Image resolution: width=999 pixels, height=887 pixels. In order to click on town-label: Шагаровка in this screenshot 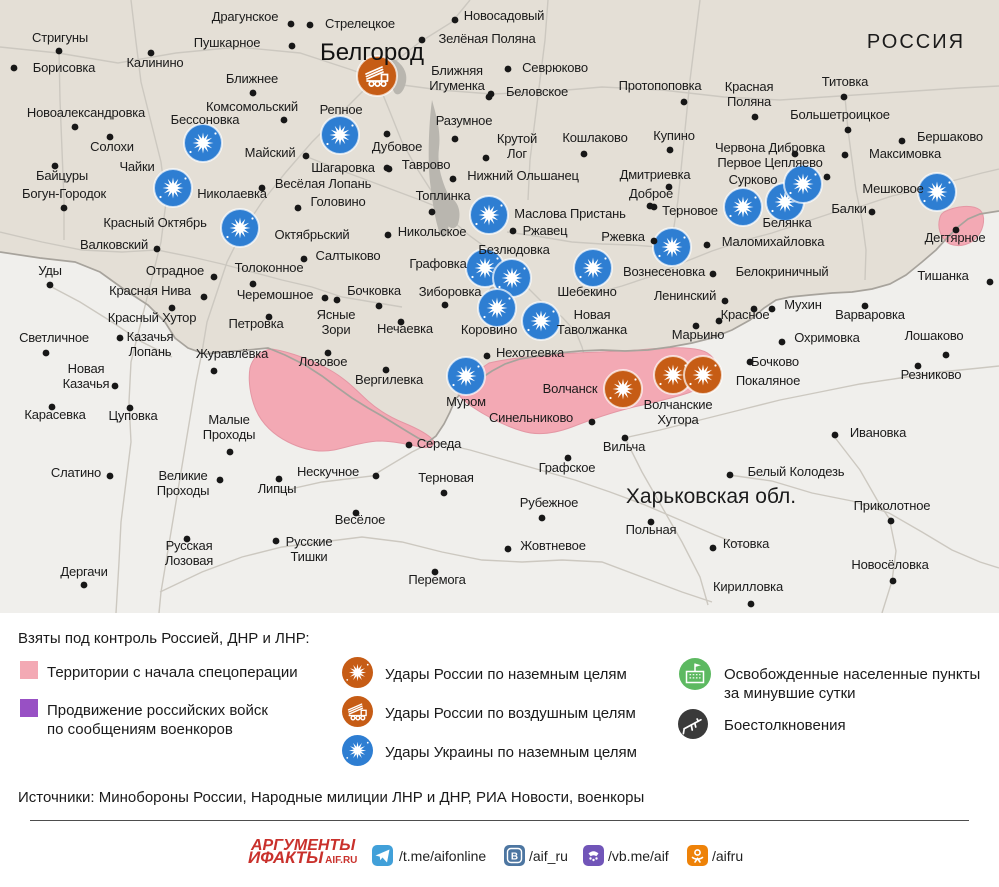, I will do `click(343, 167)`.